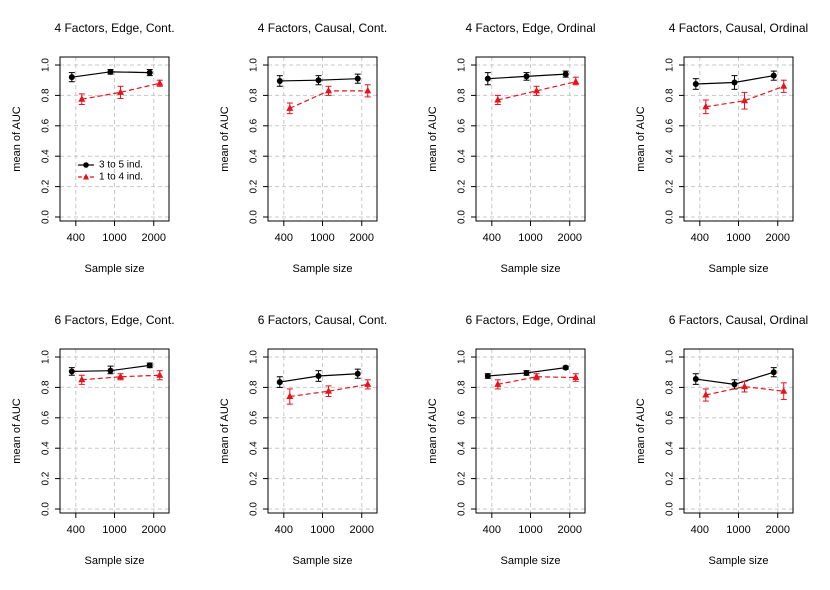 The width and height of the screenshot is (830, 590). What do you see at coordinates (738, 320) in the screenshot?
I see `panel-title: 6 Factors, Causal, Ordinal` at bounding box center [738, 320].